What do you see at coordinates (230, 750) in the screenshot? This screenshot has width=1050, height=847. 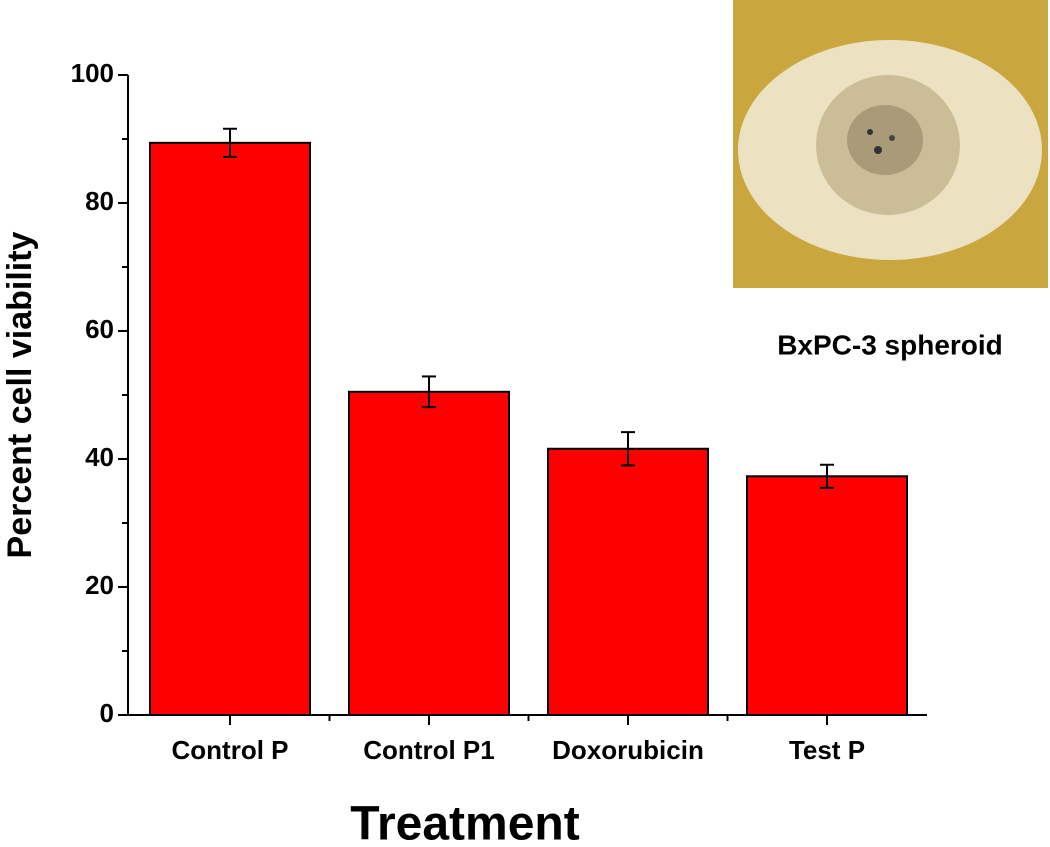 I see `x-tick-label: Control P` at bounding box center [230, 750].